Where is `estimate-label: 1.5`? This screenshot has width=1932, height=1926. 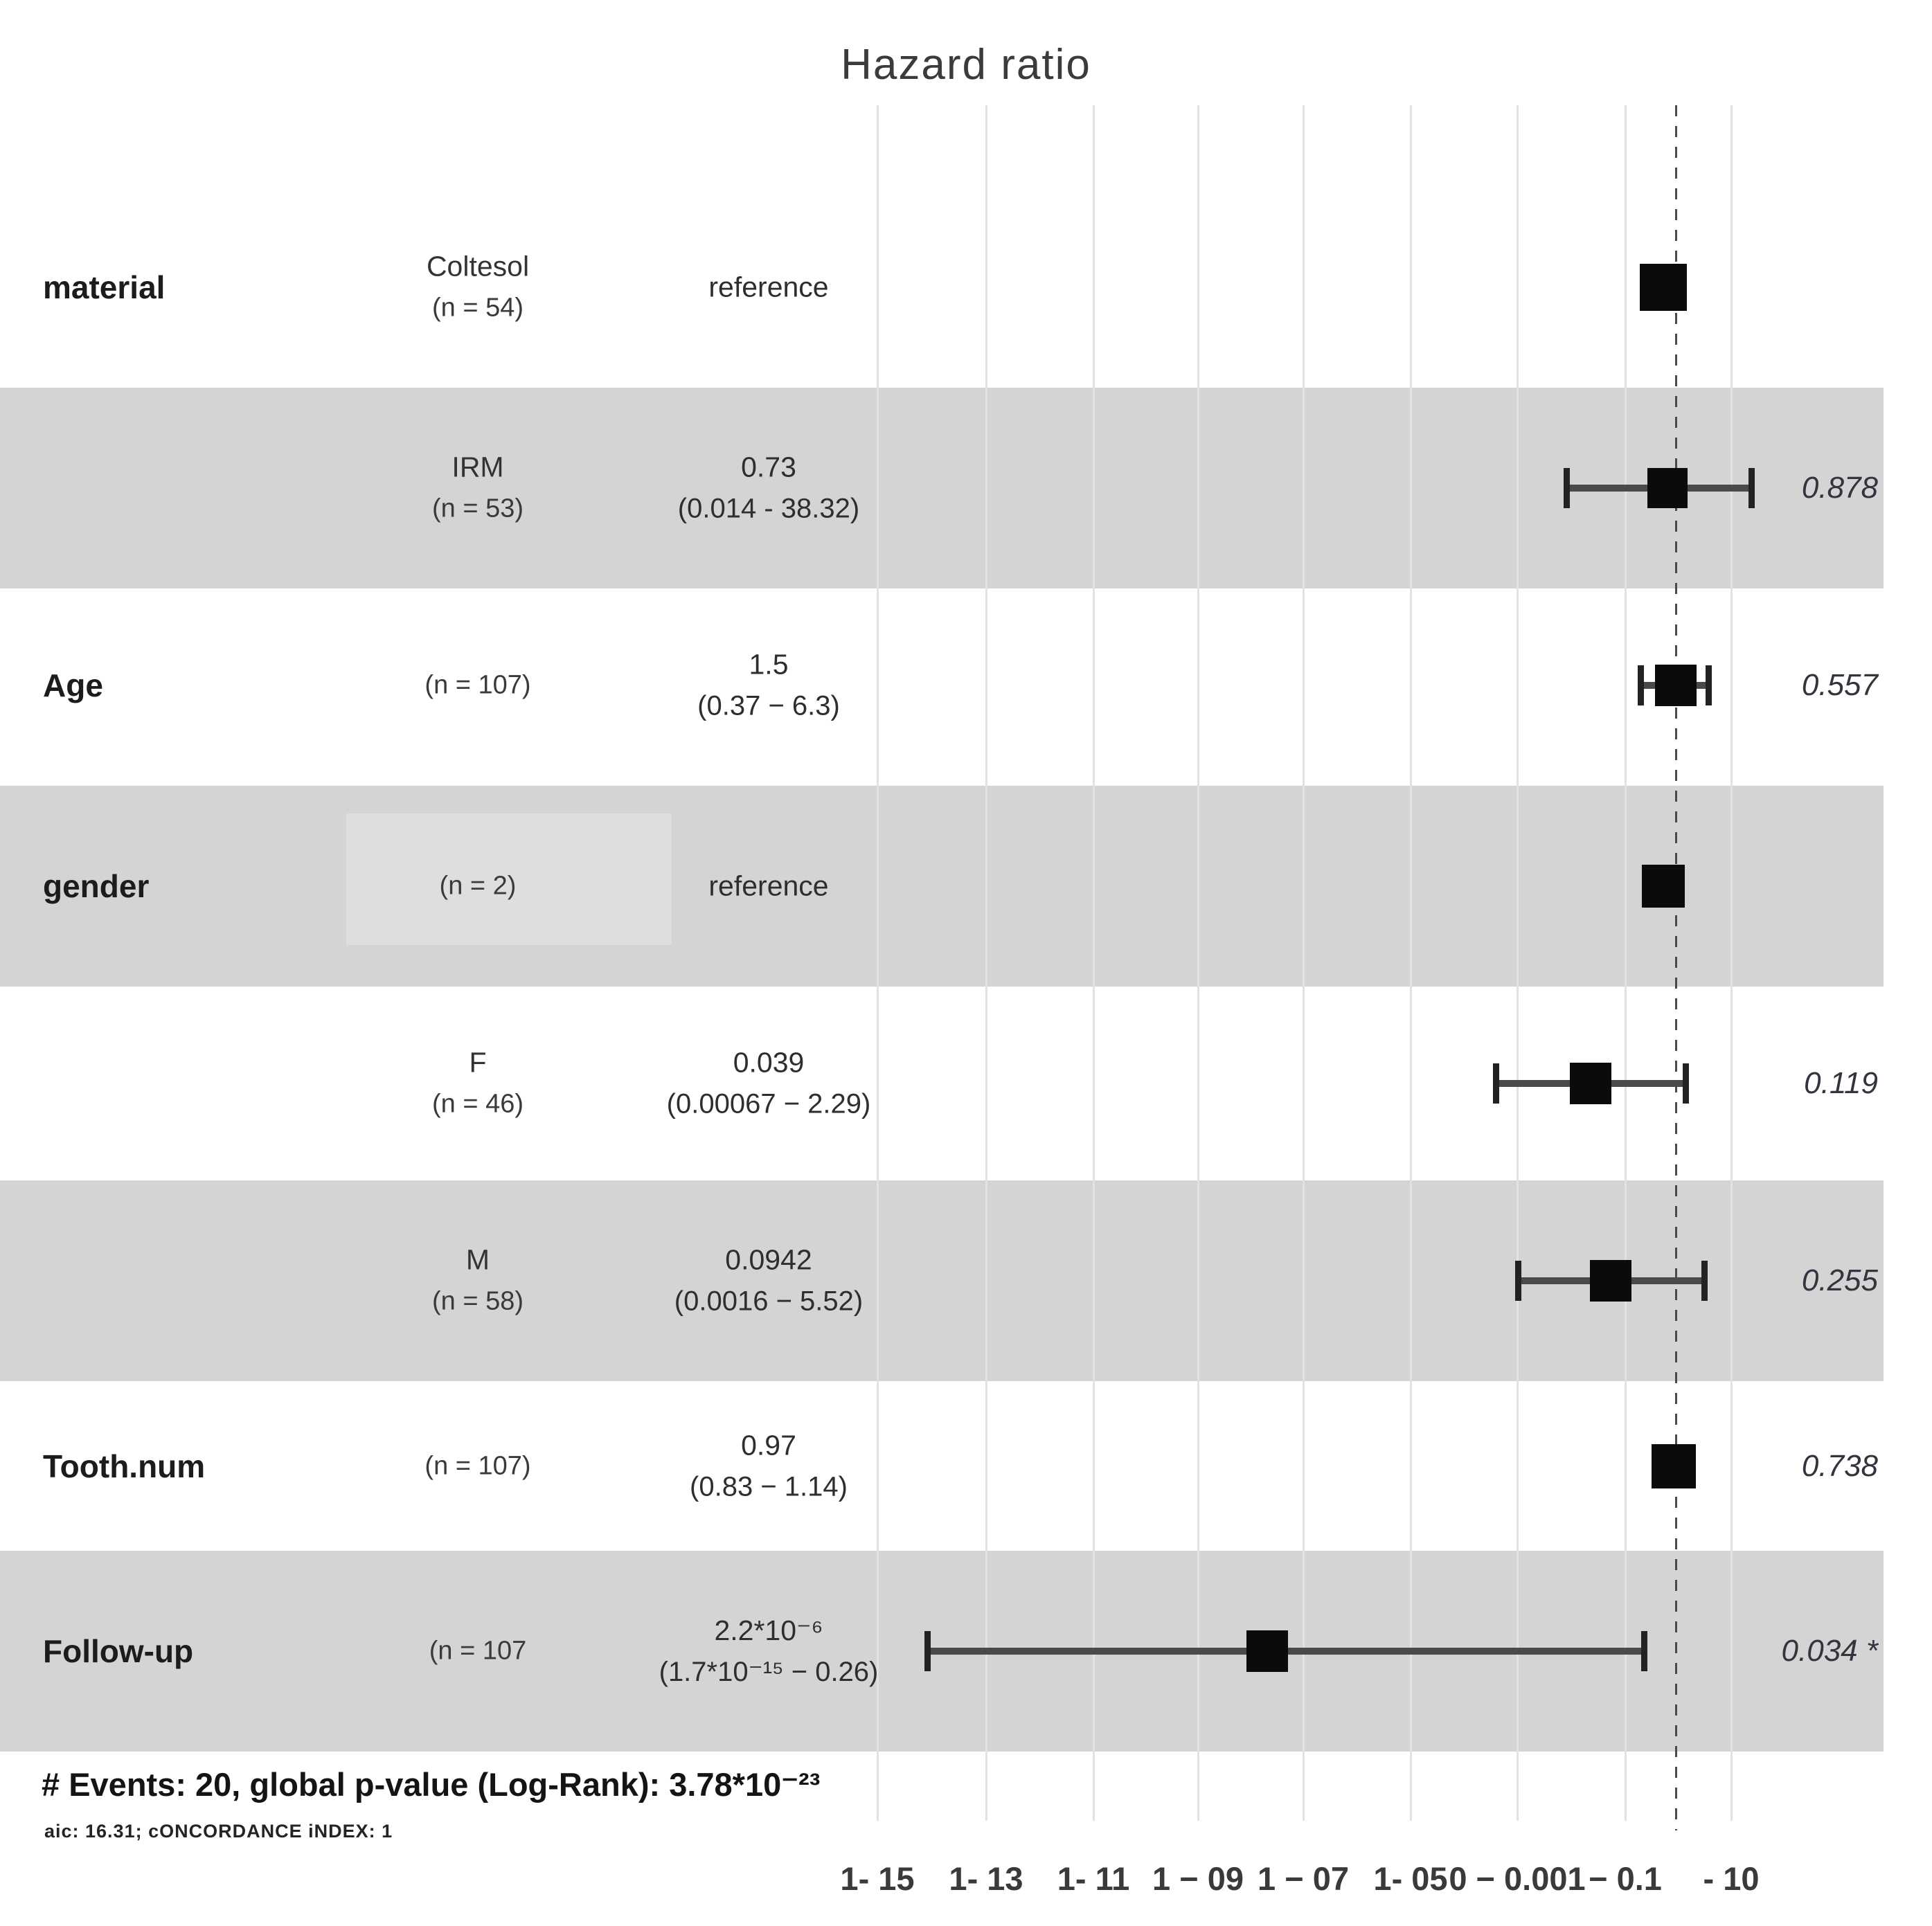 estimate-label: 1.5 is located at coordinates (769, 664).